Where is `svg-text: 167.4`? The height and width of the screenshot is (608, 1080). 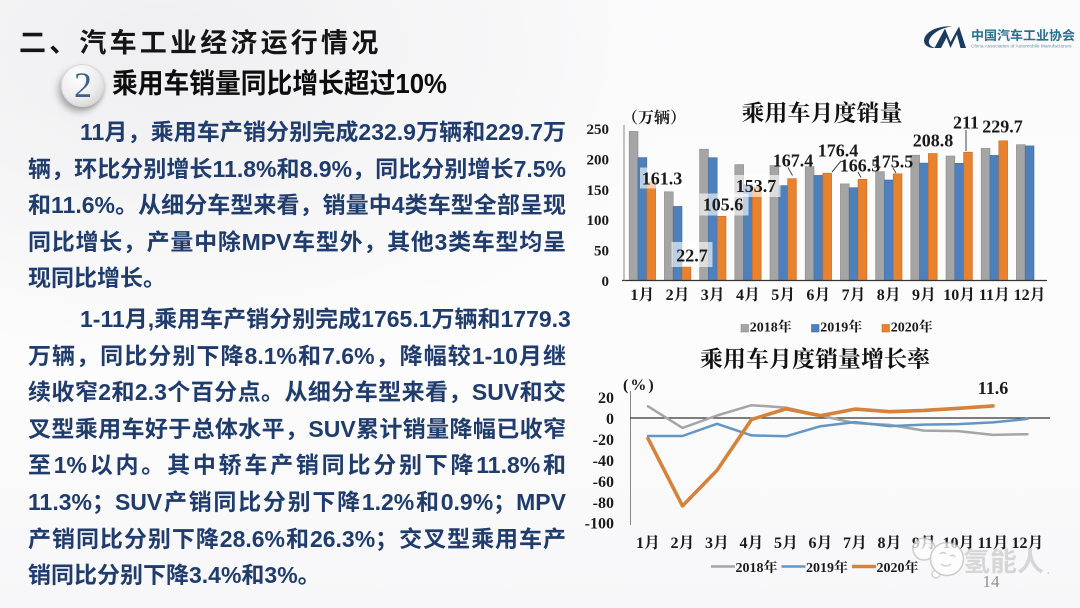 svg-text: 167.4 is located at coordinates (793, 161).